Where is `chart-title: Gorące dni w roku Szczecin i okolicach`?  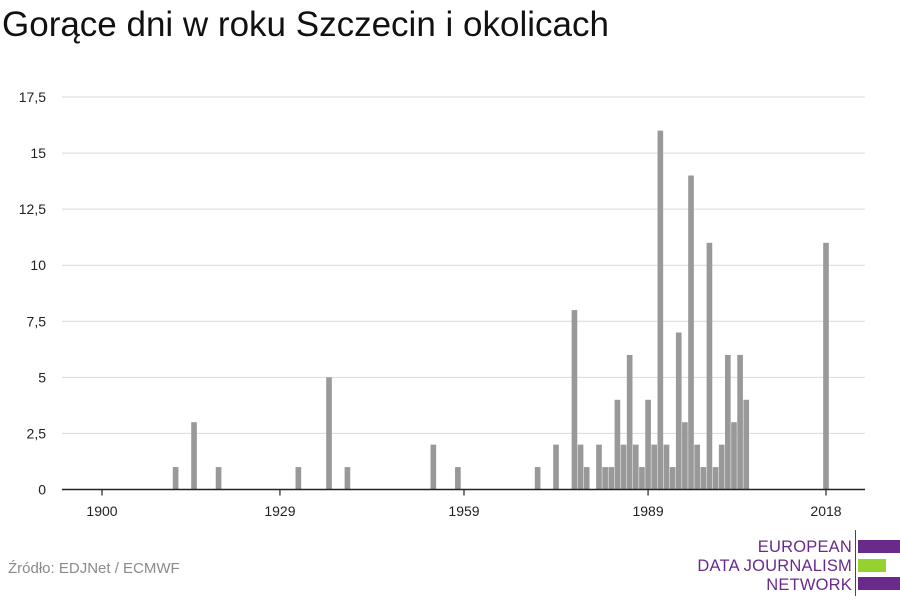
chart-title: Gorące dni w roku Szczecin i okolicach is located at coordinates (305, 24).